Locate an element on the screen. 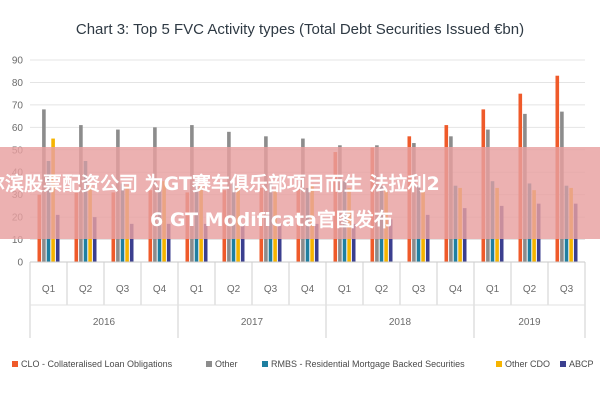 This screenshot has width=600, height=400. x-group-label: 2018 is located at coordinates (400, 322).